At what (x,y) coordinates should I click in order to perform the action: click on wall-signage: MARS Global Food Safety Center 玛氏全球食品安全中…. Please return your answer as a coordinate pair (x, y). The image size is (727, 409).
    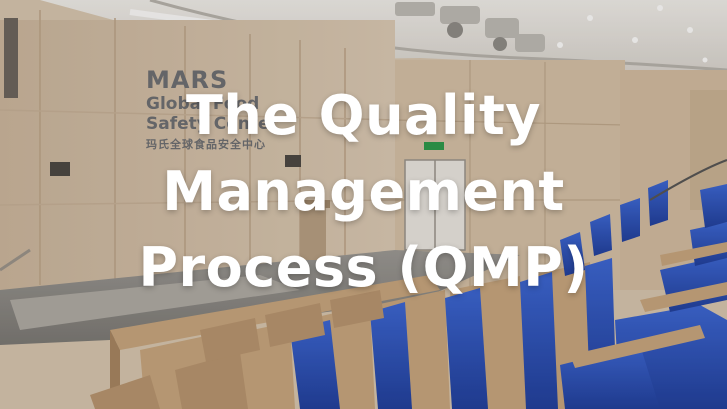
    Looking at the image, I should click on (212, 109).